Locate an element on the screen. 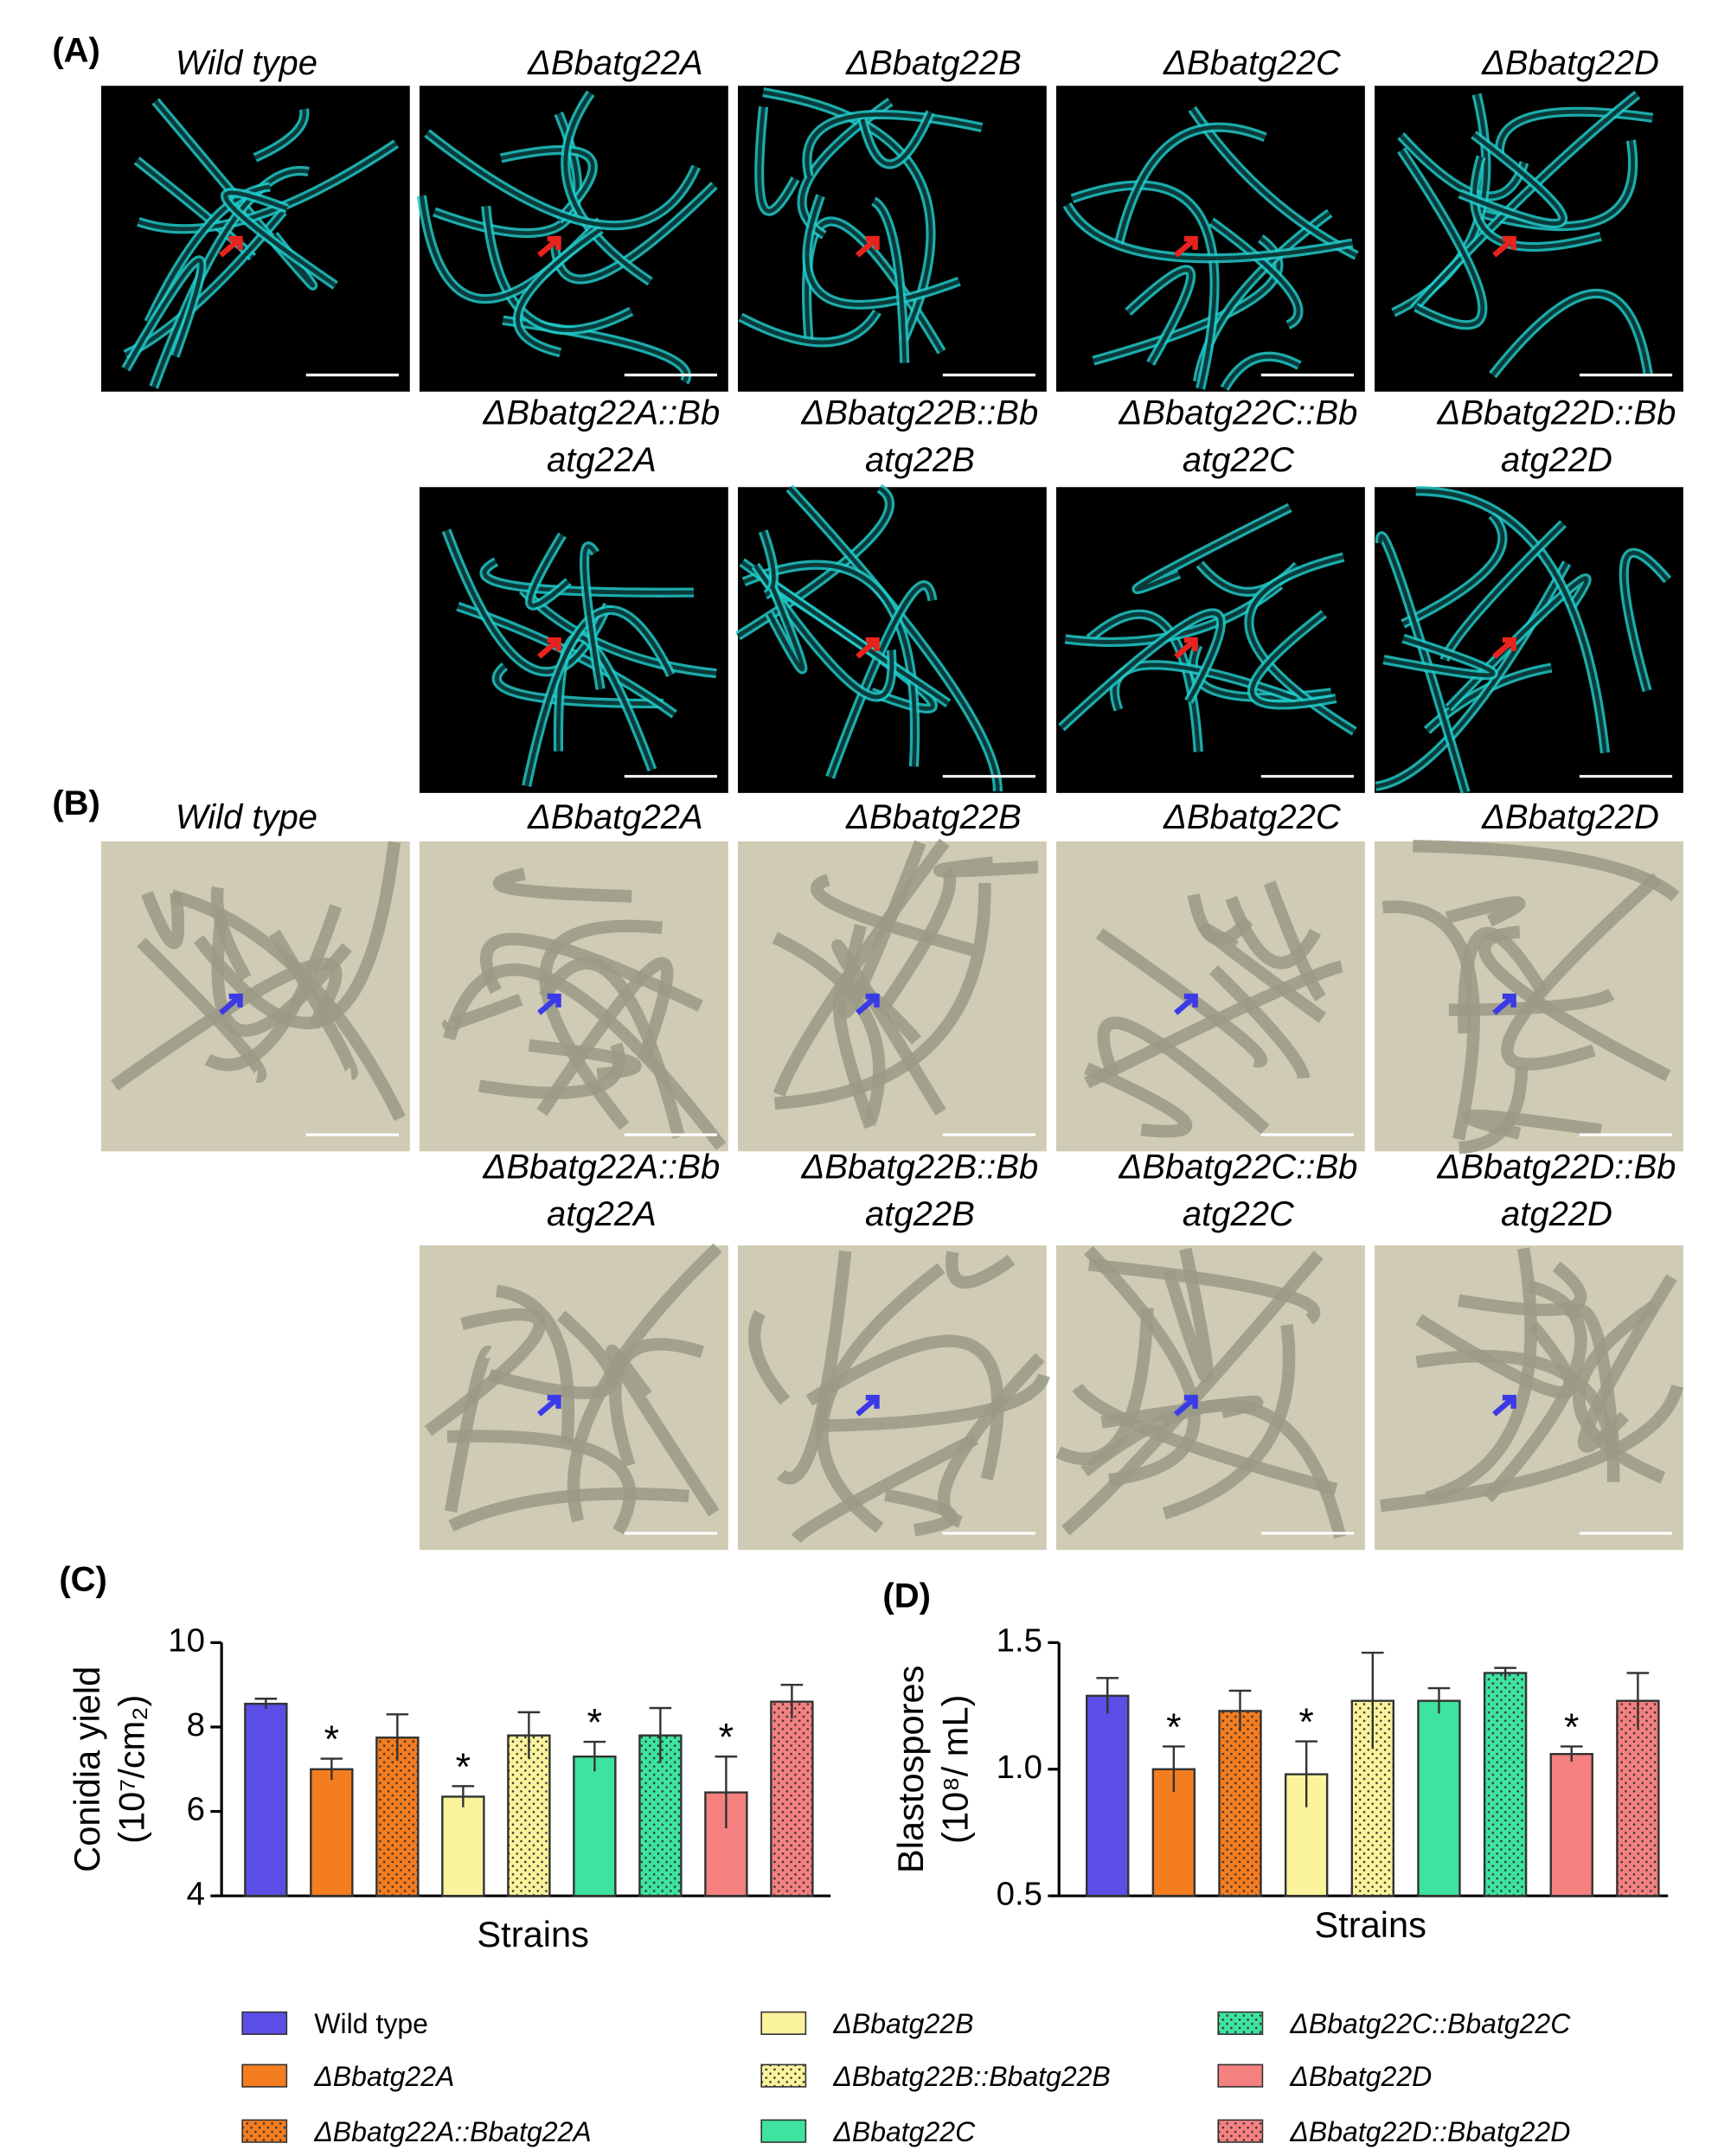 This screenshot has width=1718, height=2156. y-tick-label: 6 is located at coordinates (196, 1809).